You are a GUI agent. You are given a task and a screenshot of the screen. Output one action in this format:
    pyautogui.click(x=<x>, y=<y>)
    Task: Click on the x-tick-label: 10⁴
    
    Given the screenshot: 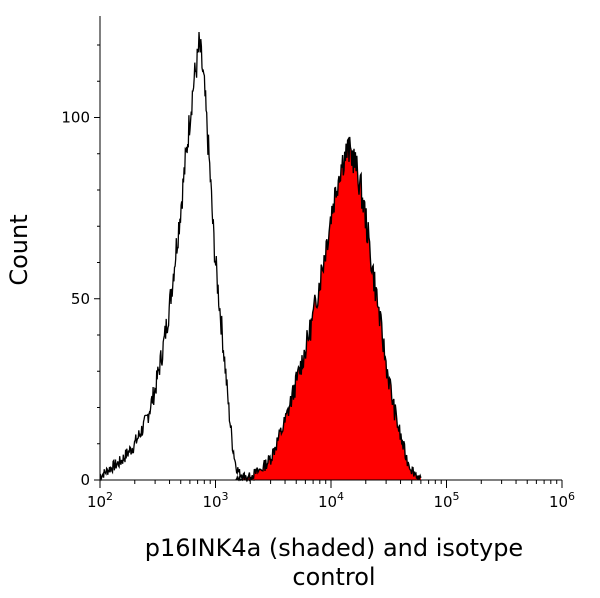 What is the action you would take?
    pyautogui.click(x=331, y=500)
    